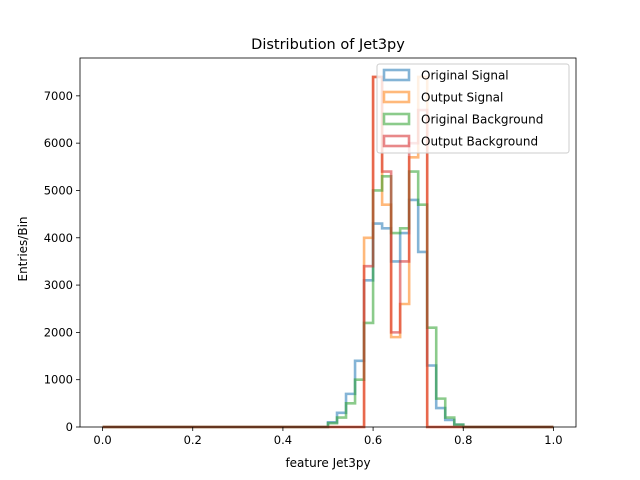  I want to click on legend-entry: Output Background, so click(479, 142).